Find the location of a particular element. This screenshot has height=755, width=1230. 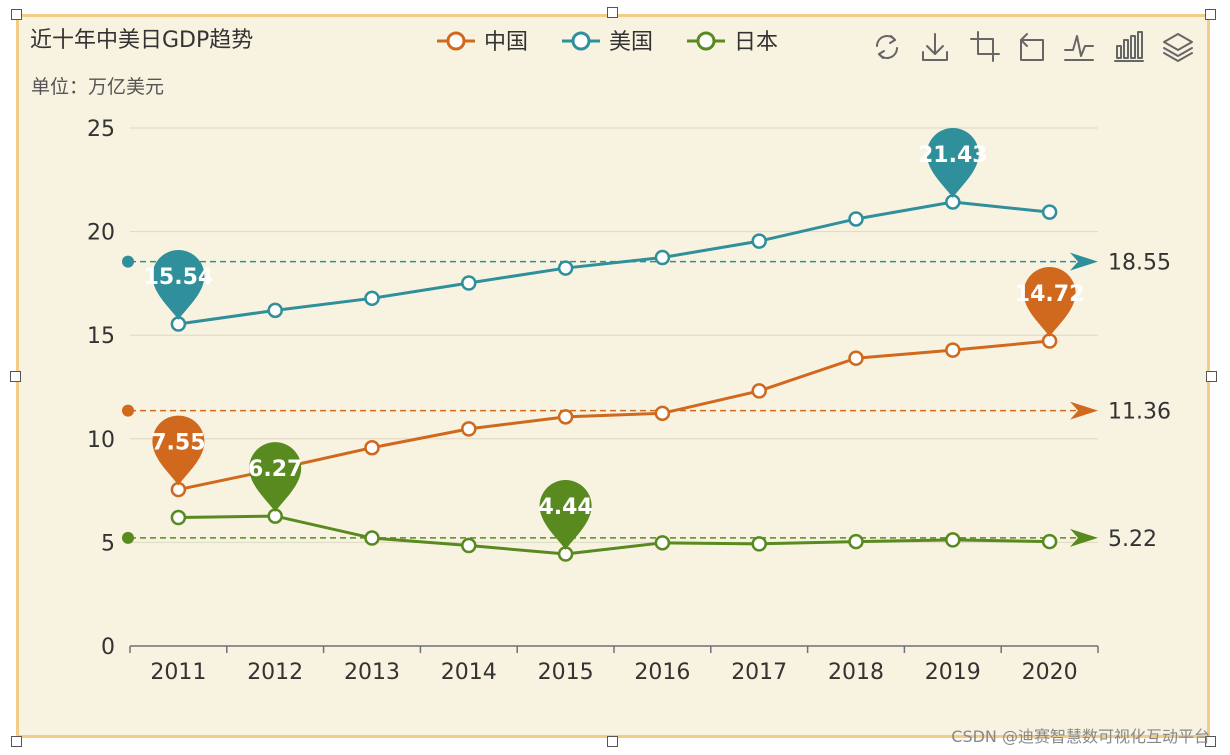

legend: 中国 美国 日本 is located at coordinates (607, 42).